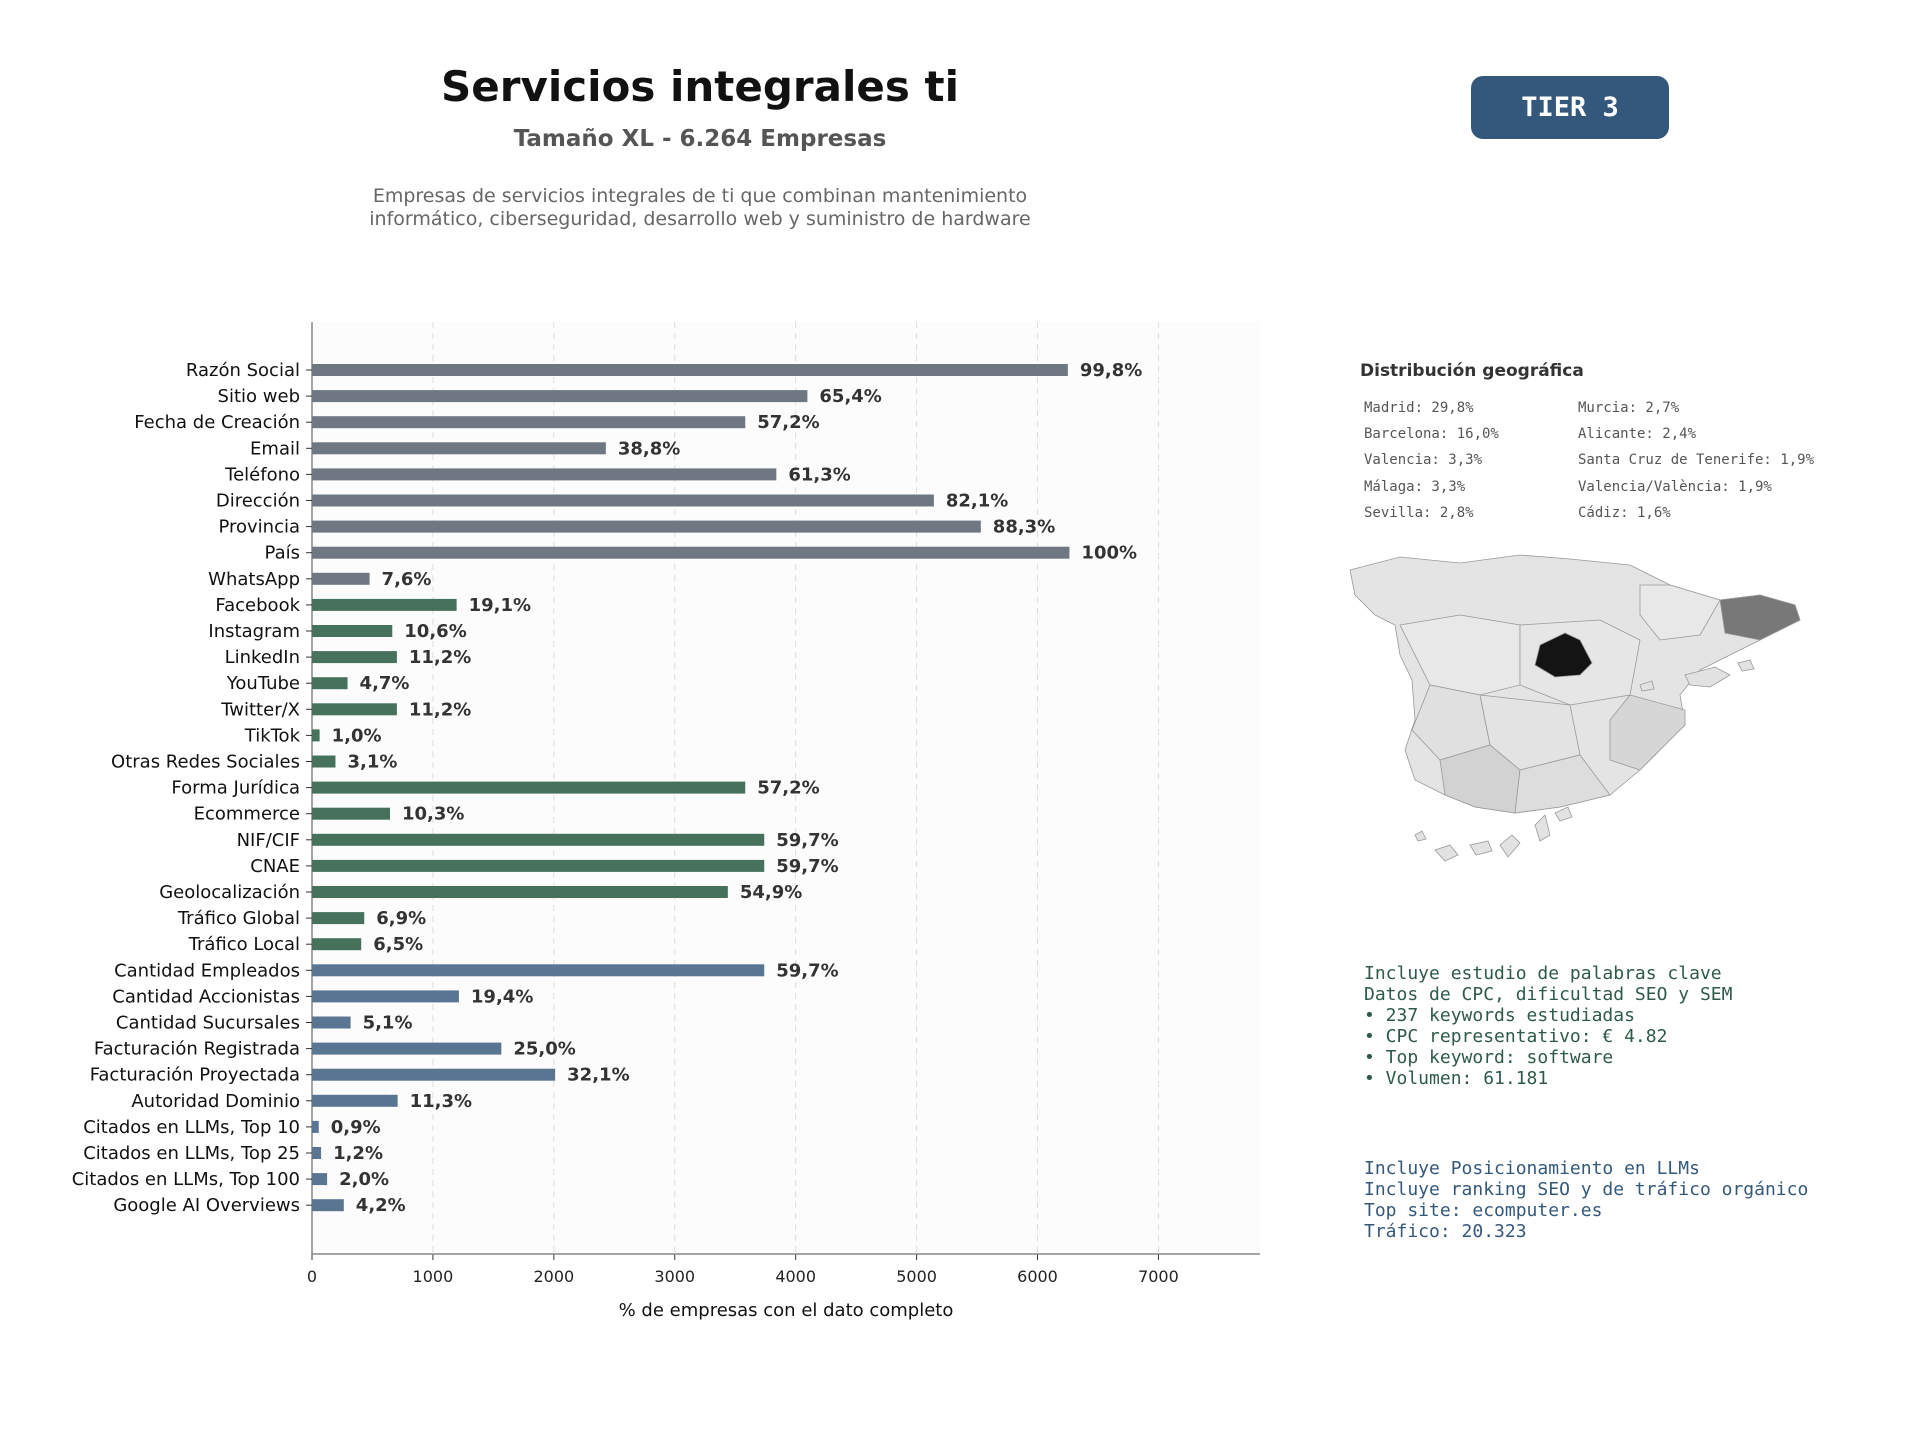 This screenshot has width=1920, height=1440. I want to click on keywords-line: Incluye estudio de palabras clave, so click(1543, 973).